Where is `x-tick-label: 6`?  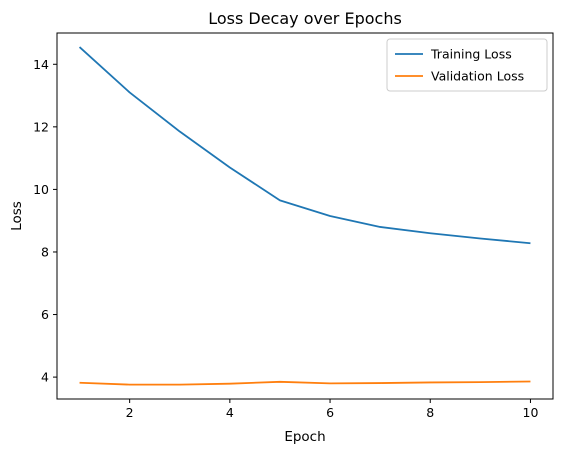
x-tick-label: 6 is located at coordinates (330, 412).